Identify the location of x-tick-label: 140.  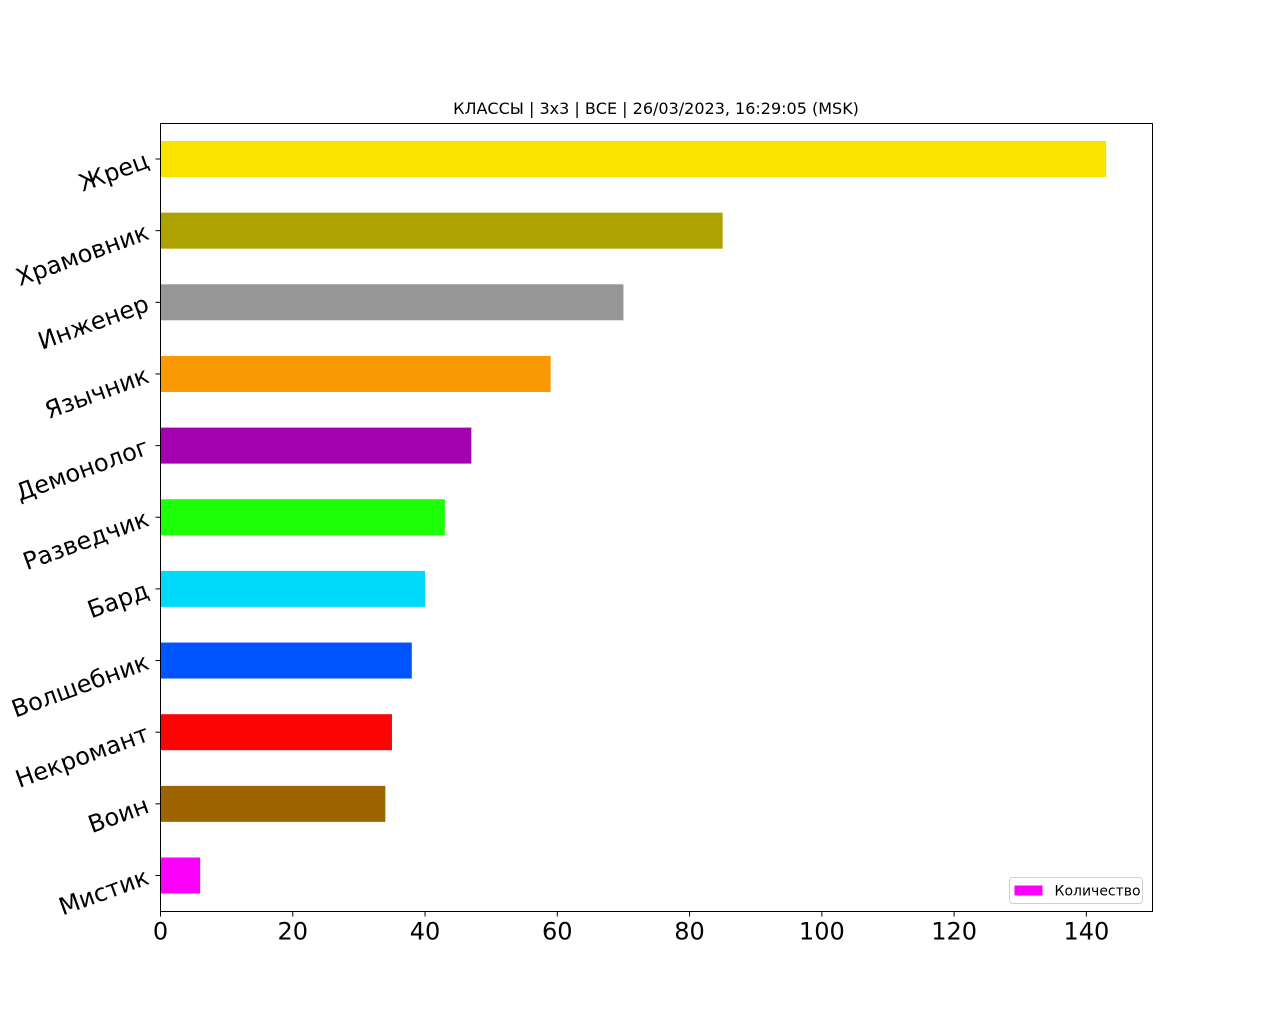
(1086, 932).